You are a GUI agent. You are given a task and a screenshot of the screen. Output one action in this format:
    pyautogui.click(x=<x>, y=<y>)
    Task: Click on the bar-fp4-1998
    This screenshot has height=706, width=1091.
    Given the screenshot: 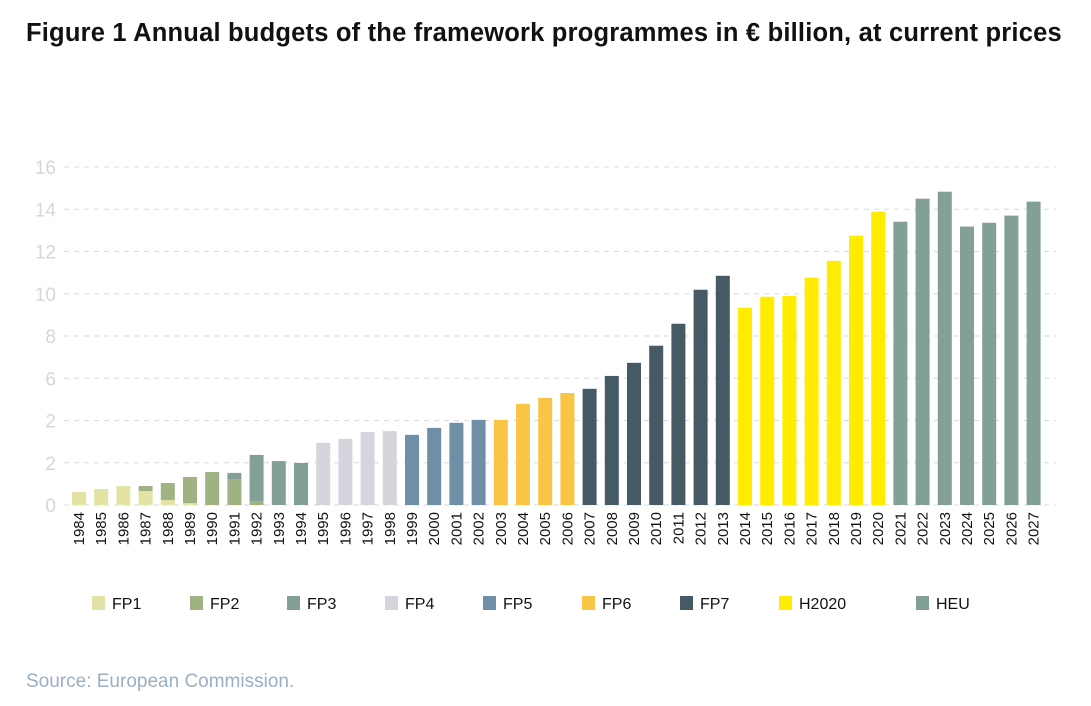 What is the action you would take?
    pyautogui.click(x=389, y=468)
    